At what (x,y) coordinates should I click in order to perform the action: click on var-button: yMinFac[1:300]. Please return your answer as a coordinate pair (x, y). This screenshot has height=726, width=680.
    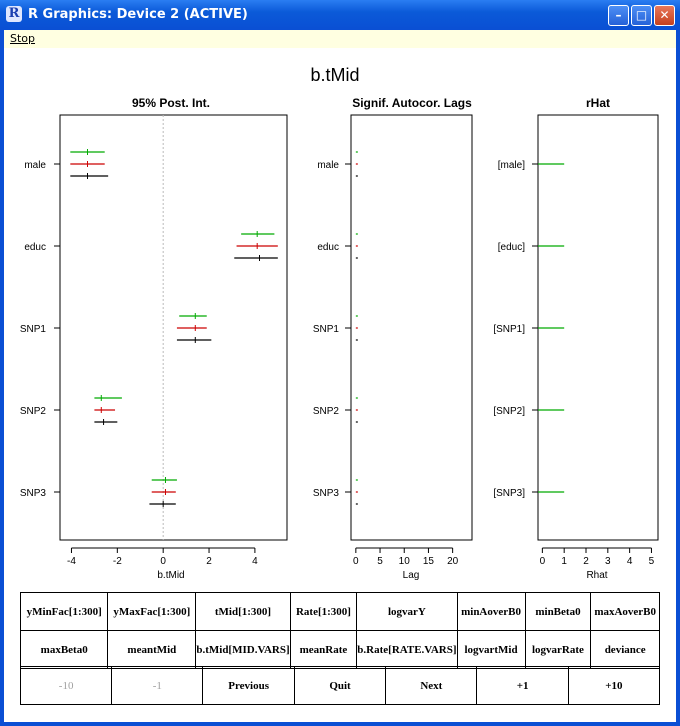
    Looking at the image, I should click on (64, 611).